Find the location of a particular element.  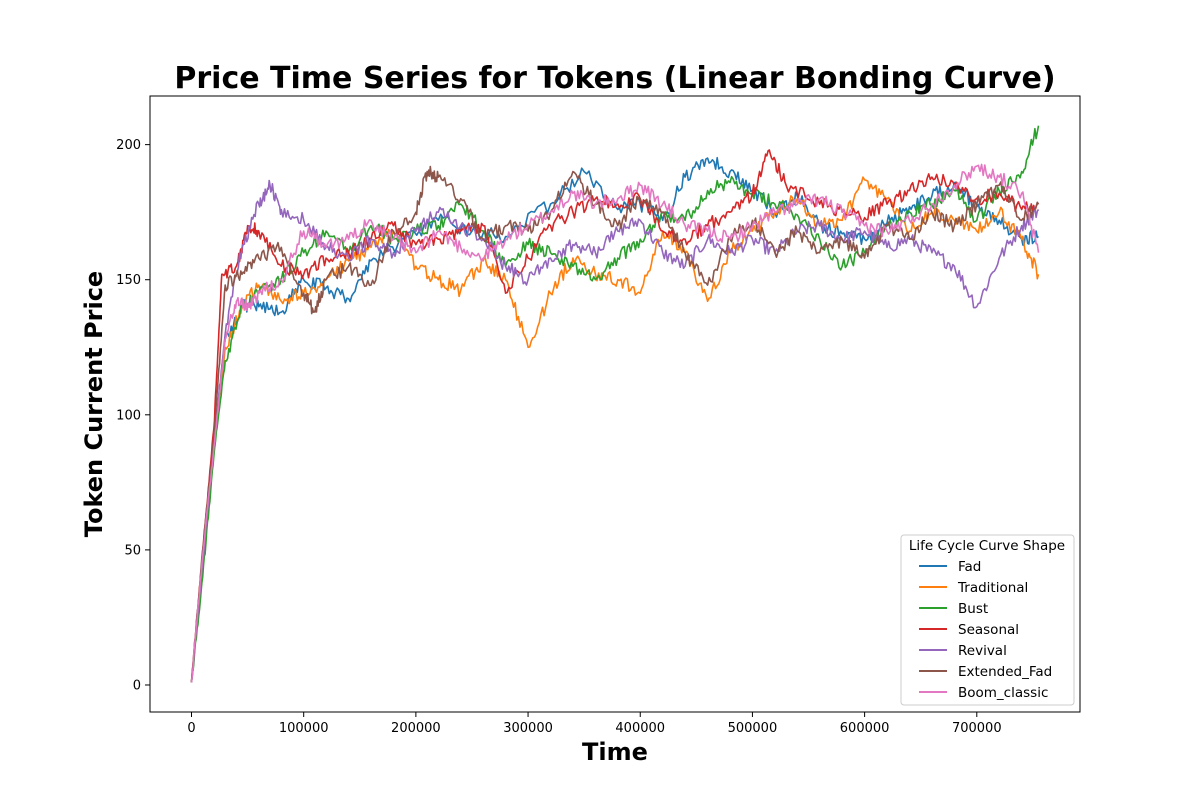

y-axis-label: Token Current Price is located at coordinates (94, 404).